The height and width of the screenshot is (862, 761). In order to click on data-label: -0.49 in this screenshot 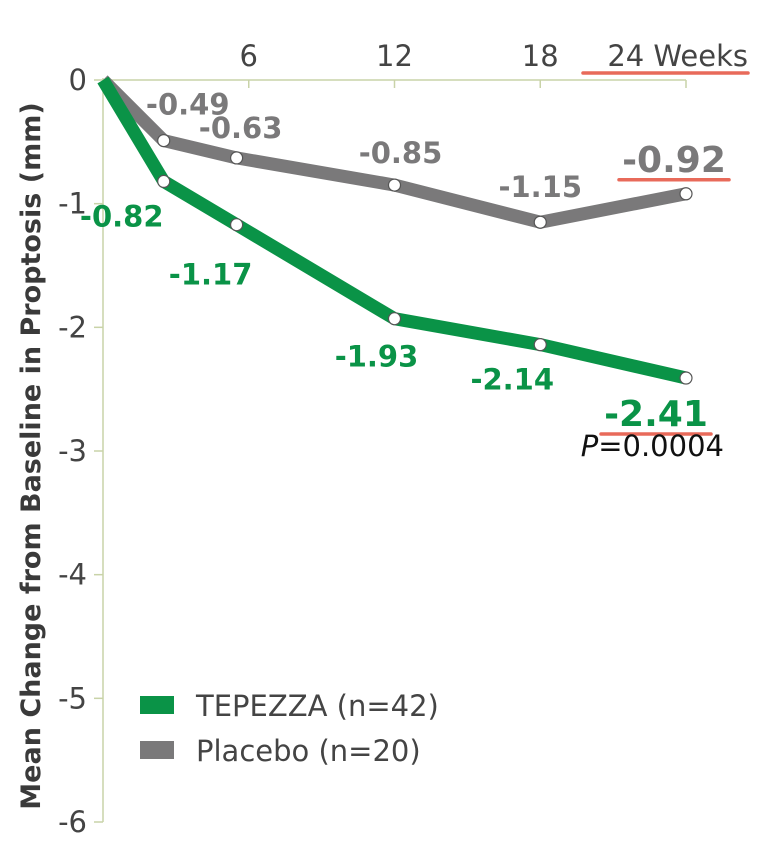, I will do `click(188, 105)`.